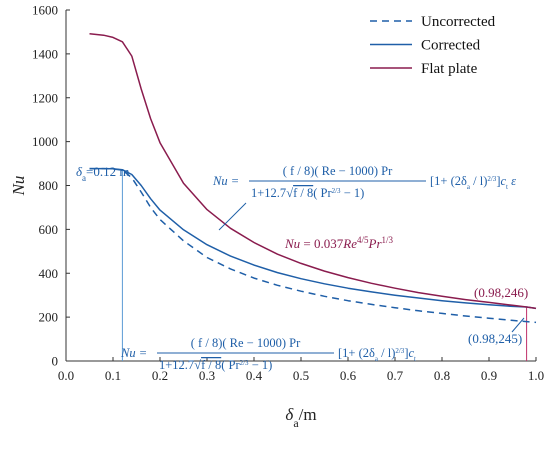 Image resolution: width=550 pixels, height=451 pixels. Describe the element at coordinates (18, 186) in the screenshot. I see `y-axis-title: Nu` at that location.